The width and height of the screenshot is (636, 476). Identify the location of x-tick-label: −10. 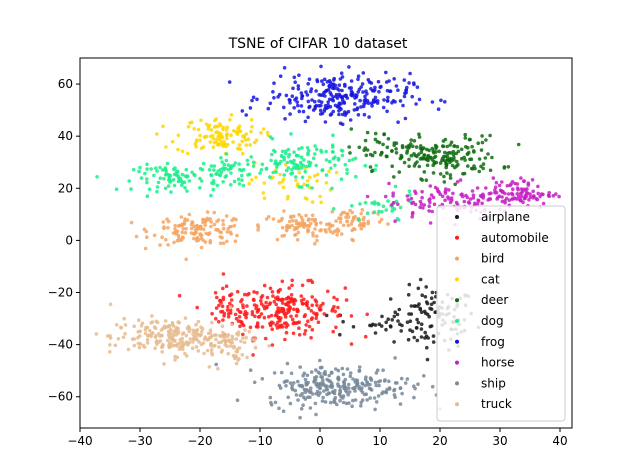
(259, 441).